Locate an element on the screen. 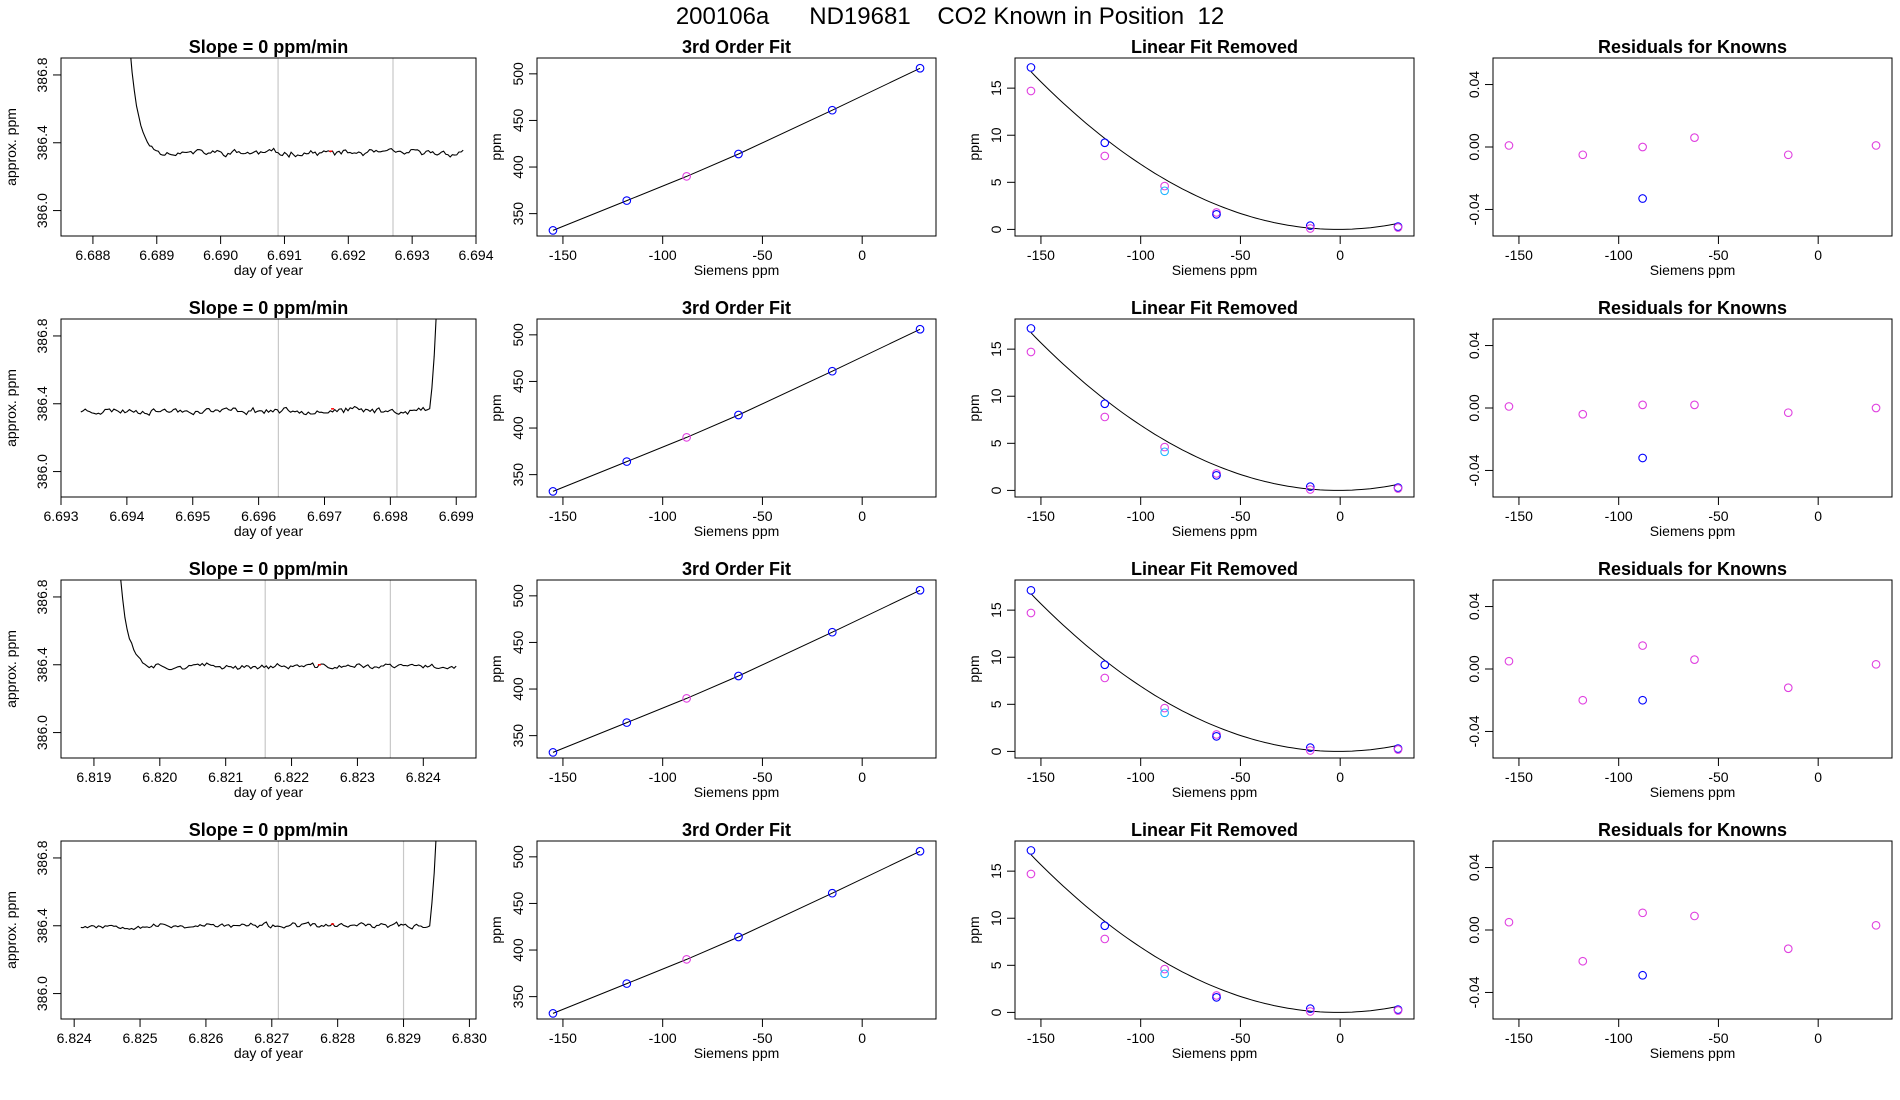 The image size is (1900, 1100). x-tick-label: 6.828 is located at coordinates (337, 1038).